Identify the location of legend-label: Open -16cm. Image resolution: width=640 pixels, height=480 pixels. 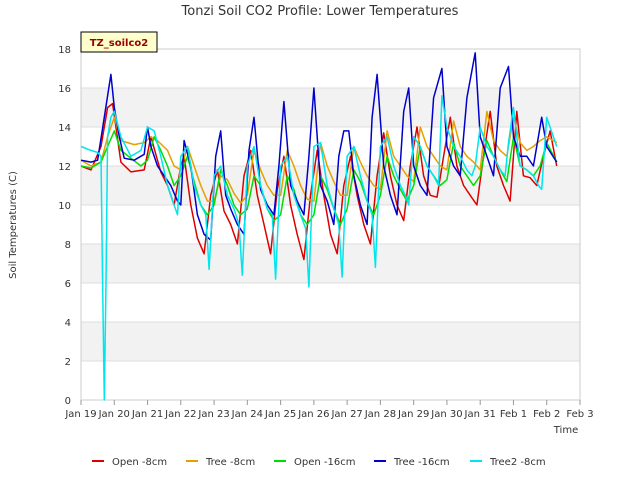
(324, 462).